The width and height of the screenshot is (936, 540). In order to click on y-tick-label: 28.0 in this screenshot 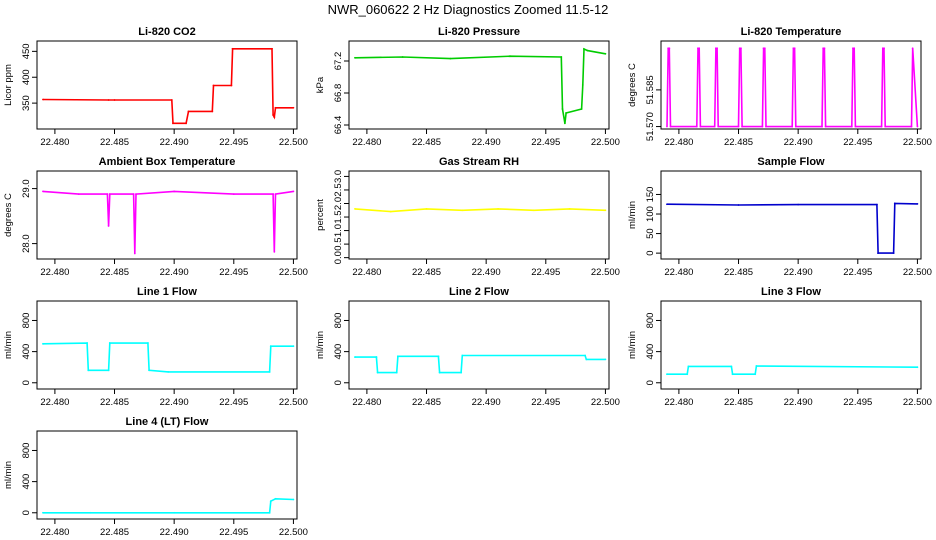, I will do `click(26, 243)`.